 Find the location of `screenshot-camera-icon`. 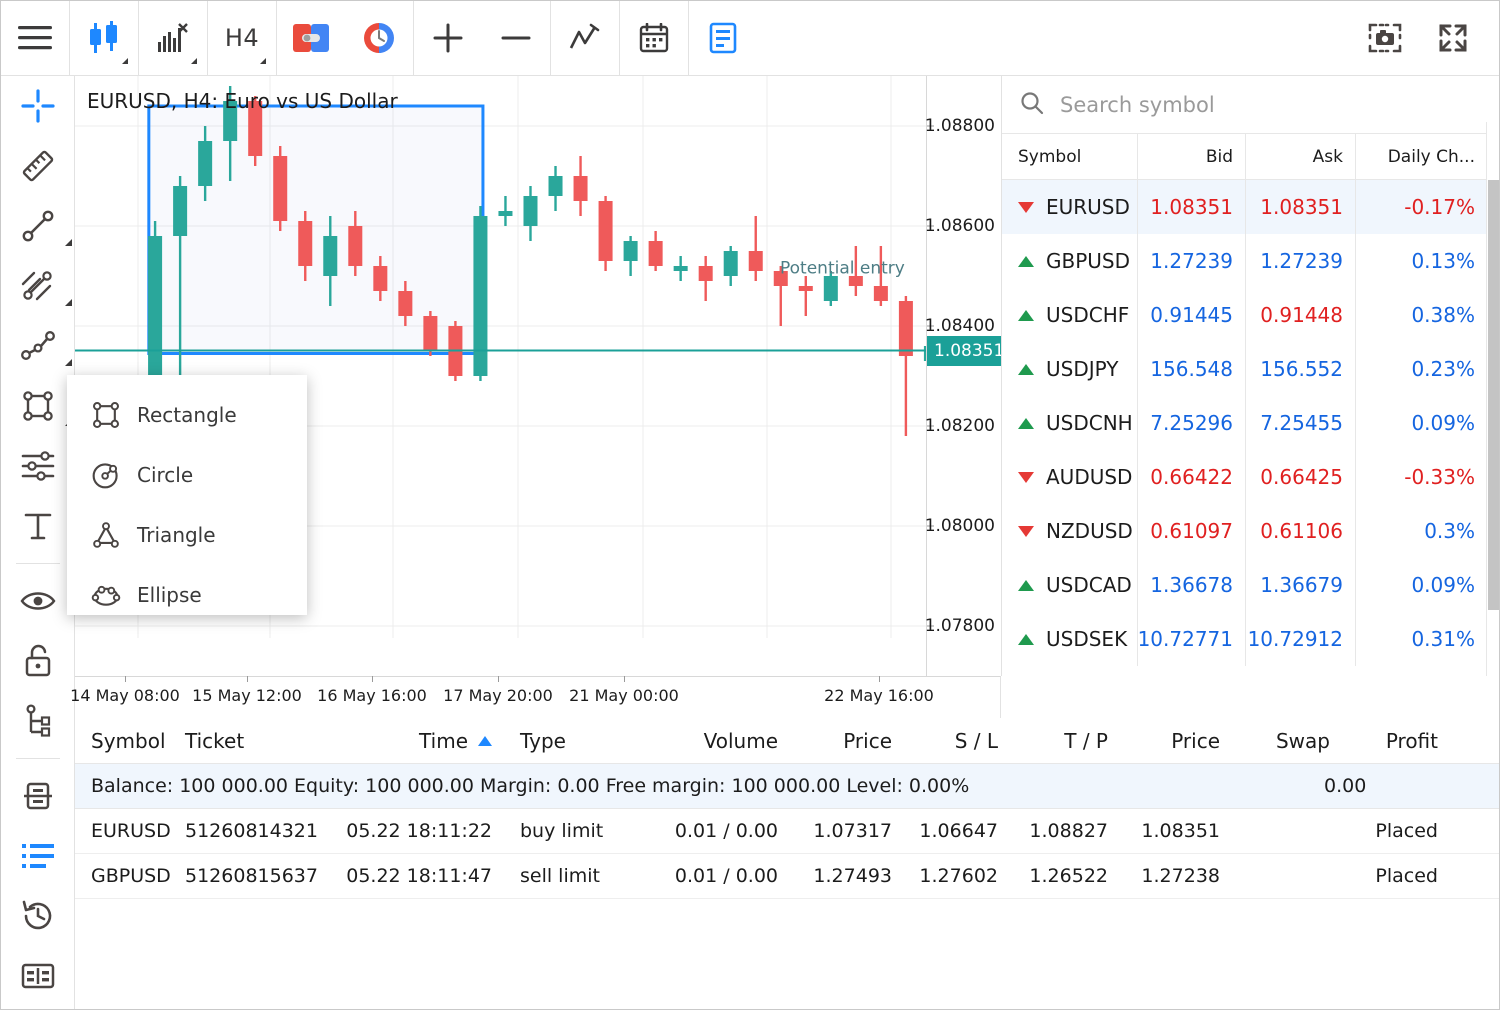

screenshot-camera-icon is located at coordinates (1385, 38).